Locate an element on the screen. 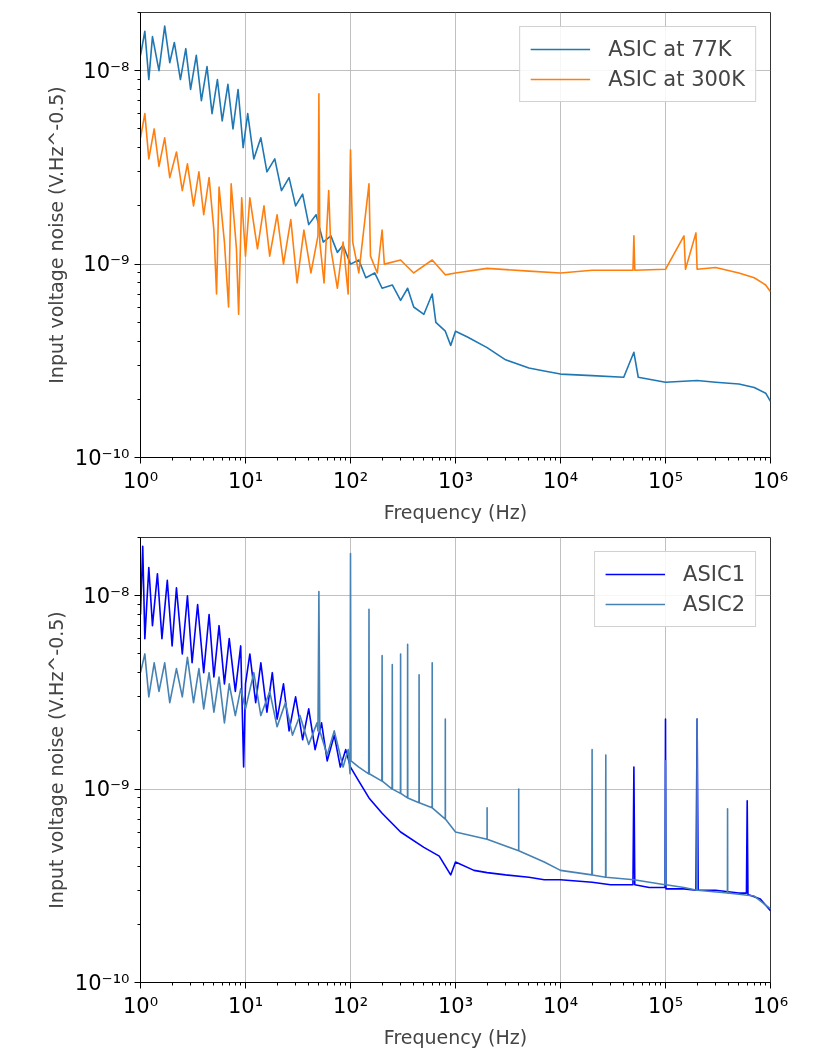 The width and height of the screenshot is (817, 1062). legend-label: ASIC at 77K is located at coordinates (670, 49).